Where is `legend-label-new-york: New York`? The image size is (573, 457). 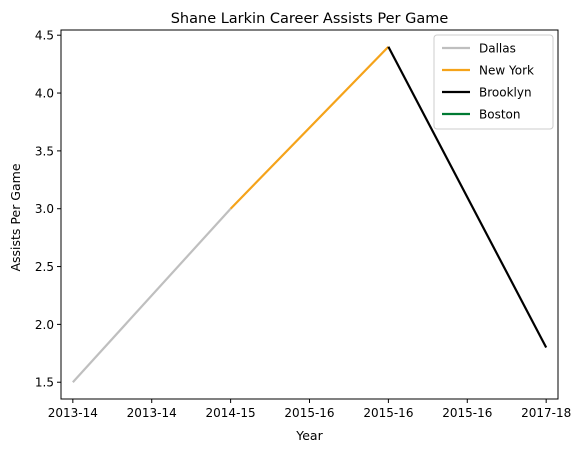 legend-label-new-york: New York is located at coordinates (506, 71).